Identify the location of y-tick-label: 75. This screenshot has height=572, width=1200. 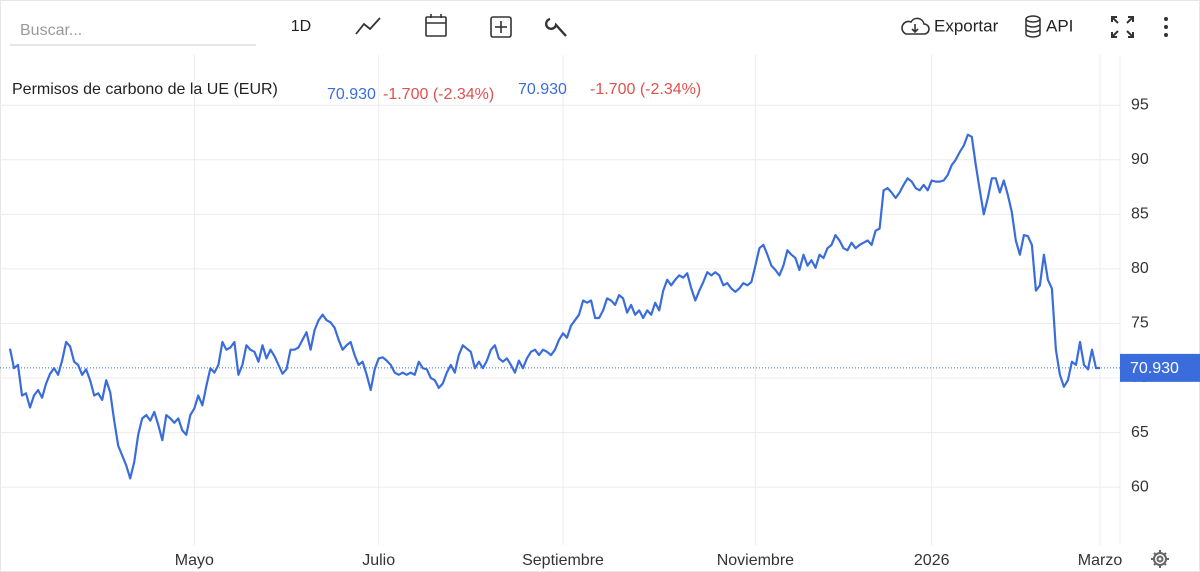
(1140, 323).